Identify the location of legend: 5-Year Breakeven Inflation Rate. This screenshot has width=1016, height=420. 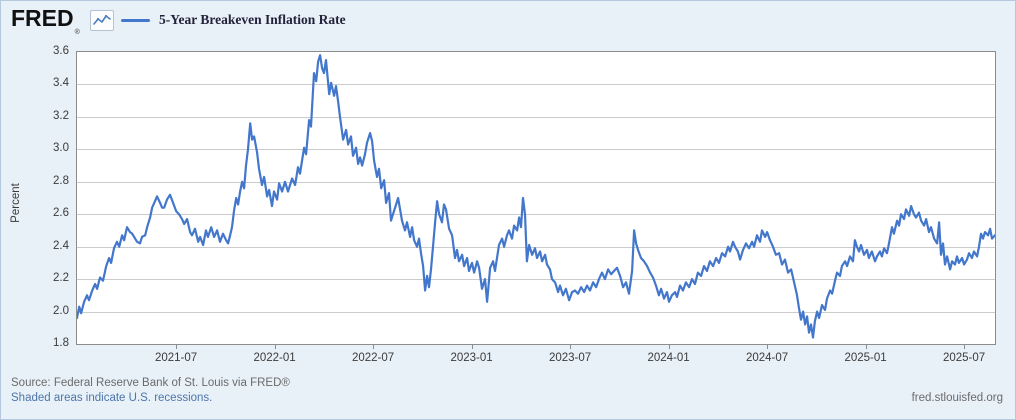
(233, 20).